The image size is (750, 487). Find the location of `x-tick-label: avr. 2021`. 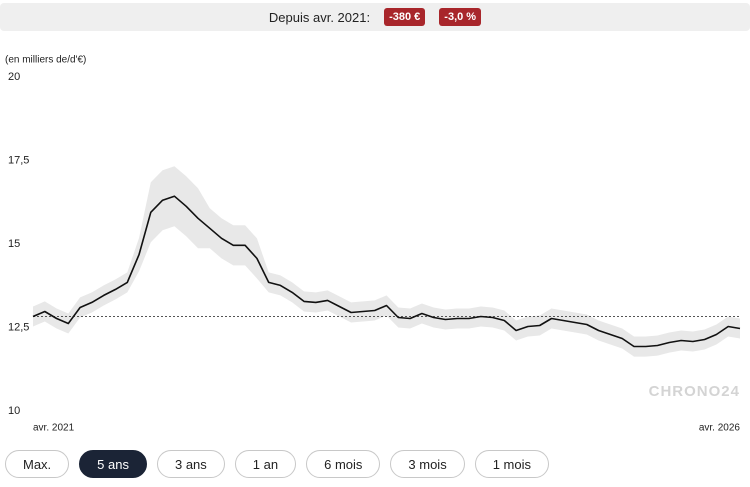

x-tick-label: avr. 2021 is located at coordinates (54, 428).